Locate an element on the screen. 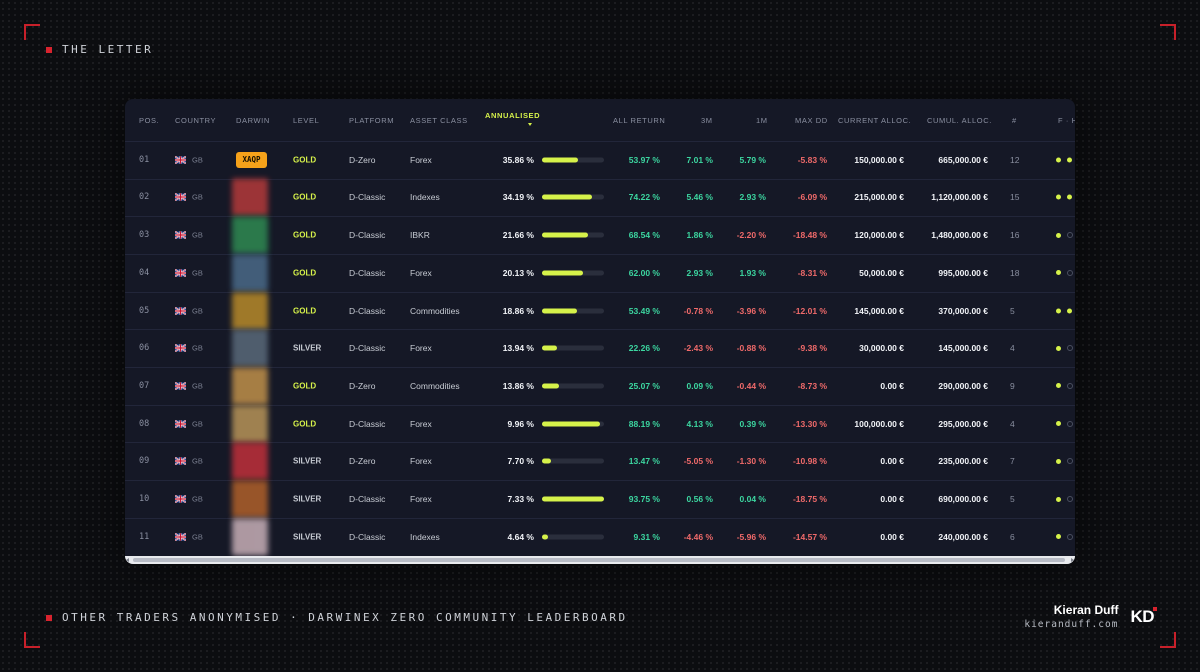 The height and width of the screenshot is (672, 1200). cell-3m: -4.46 % is located at coordinates (698, 536).